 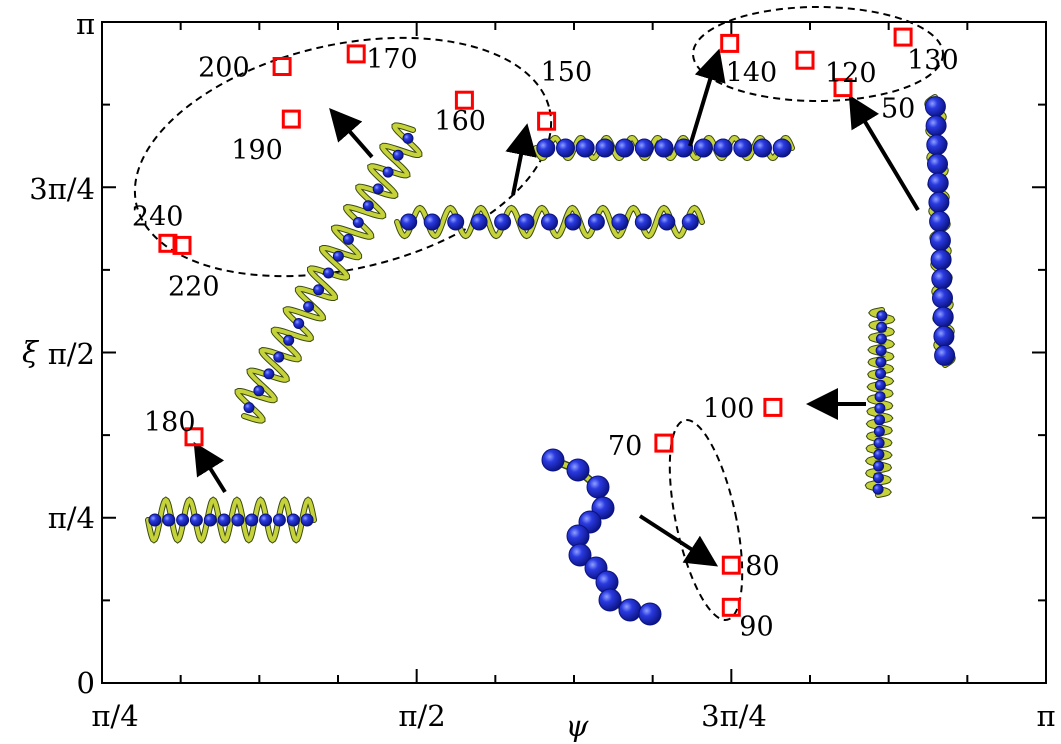 What do you see at coordinates (62, 189) in the screenshot?
I see `y-tick-label: 3π/4` at bounding box center [62, 189].